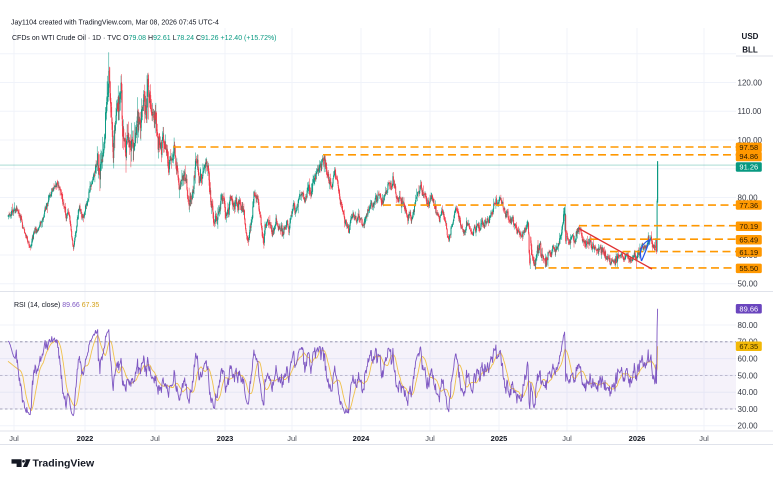 The height and width of the screenshot is (484, 773). I want to click on svg-text: 91.26, so click(748, 167).